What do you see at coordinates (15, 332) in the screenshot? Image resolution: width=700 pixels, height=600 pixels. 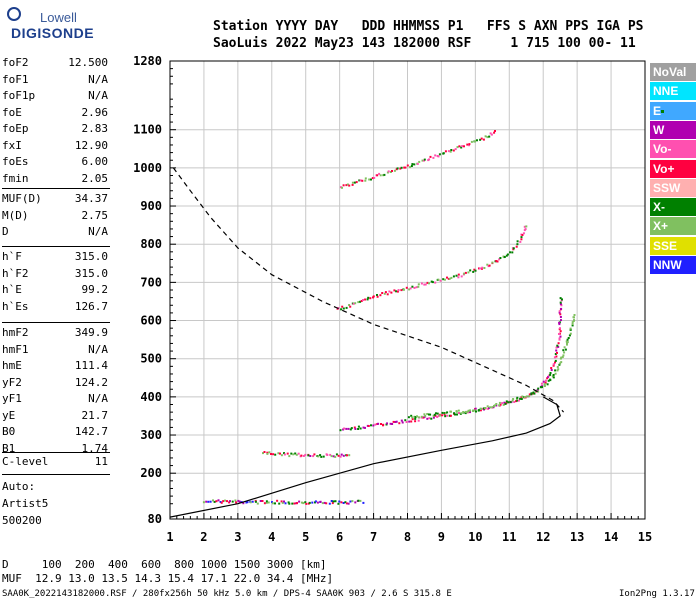 I see `parameter-name: hmF2` at bounding box center [15, 332].